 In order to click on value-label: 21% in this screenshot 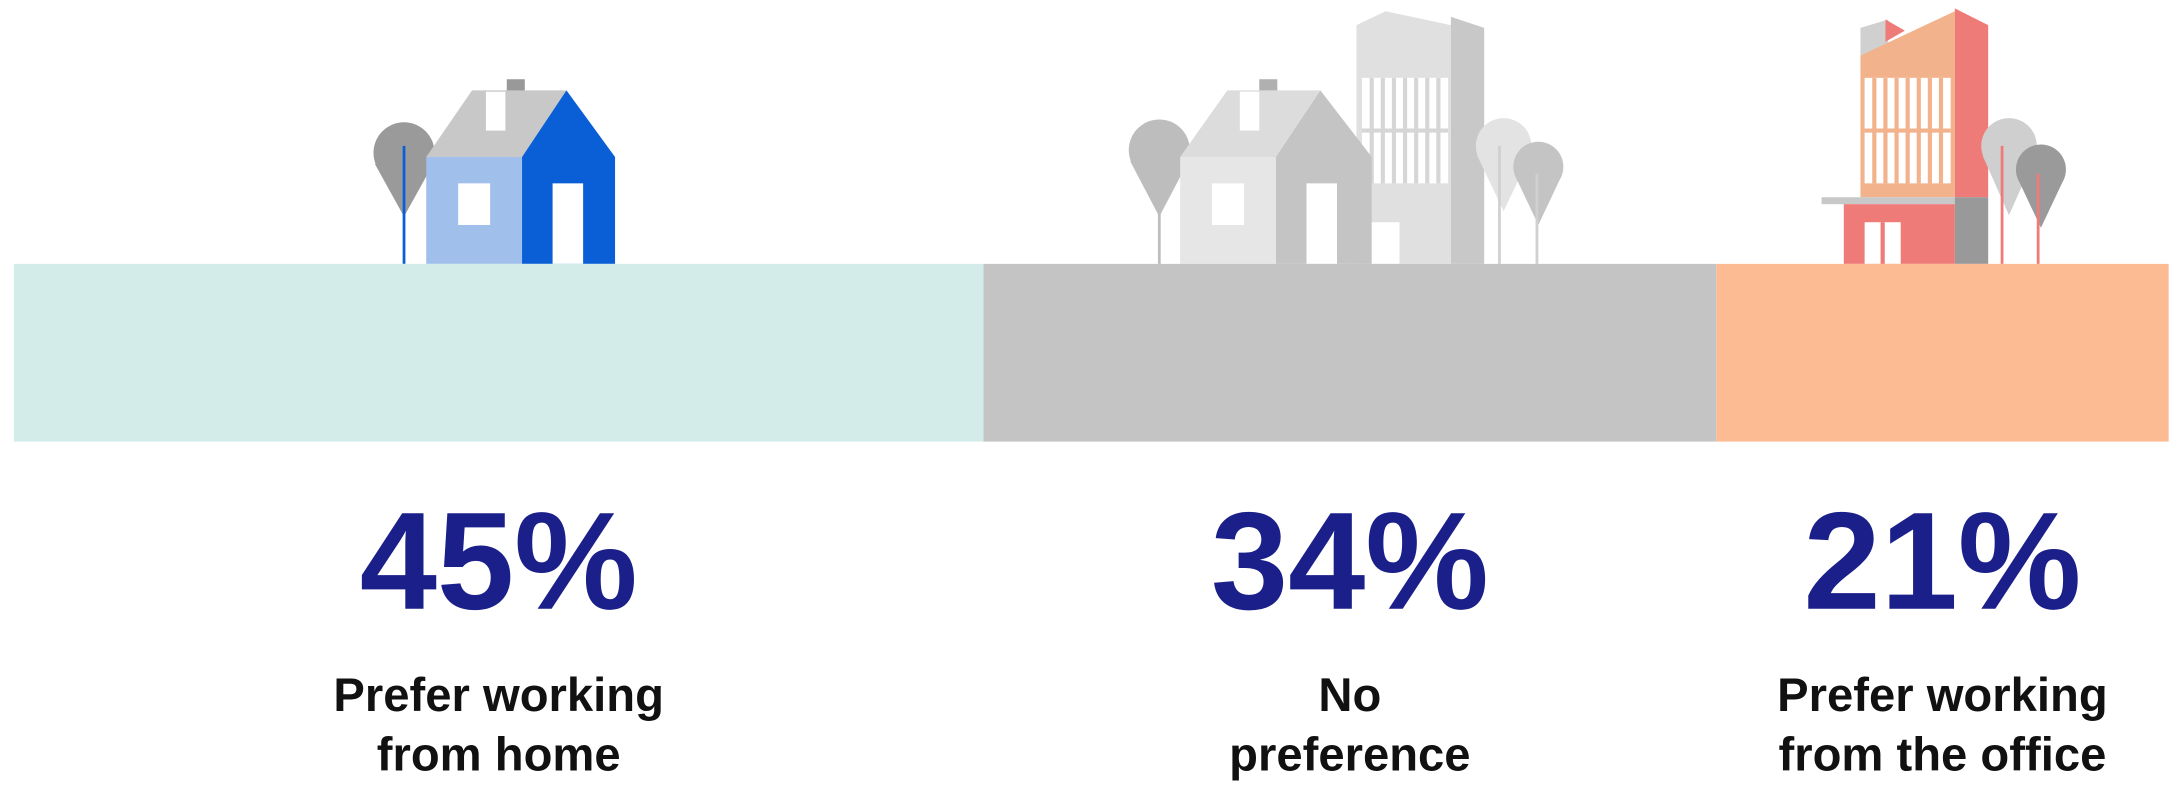, I will do `click(1942, 561)`.